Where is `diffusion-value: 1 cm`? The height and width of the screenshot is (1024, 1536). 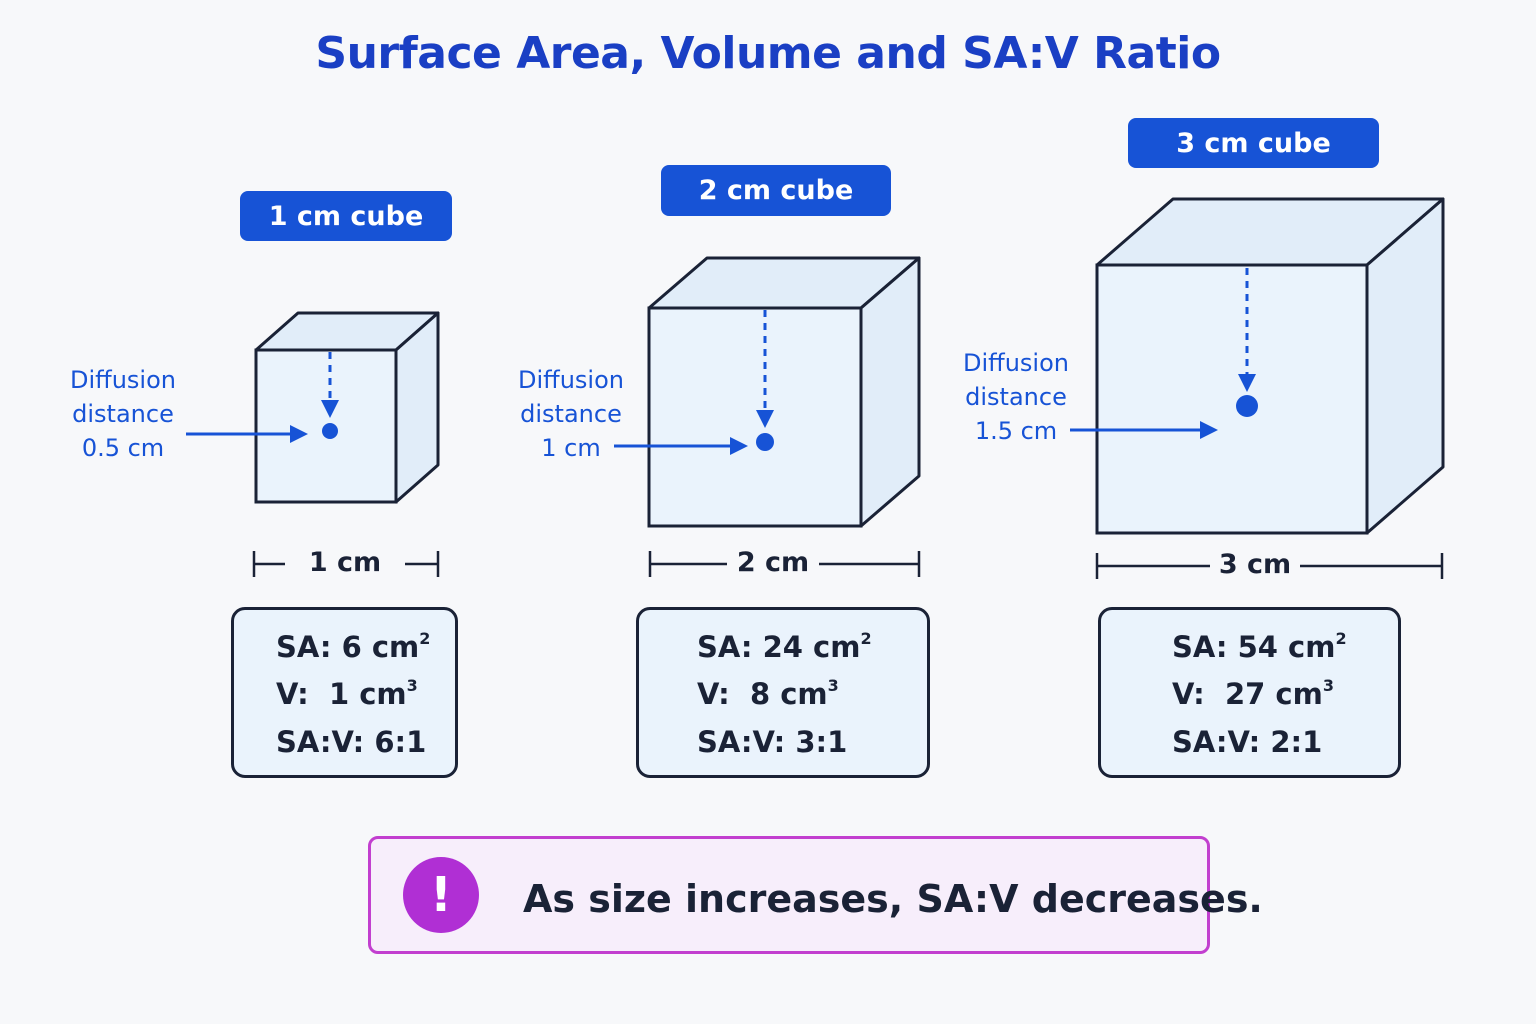 diffusion-value: 1 cm is located at coordinates (571, 448).